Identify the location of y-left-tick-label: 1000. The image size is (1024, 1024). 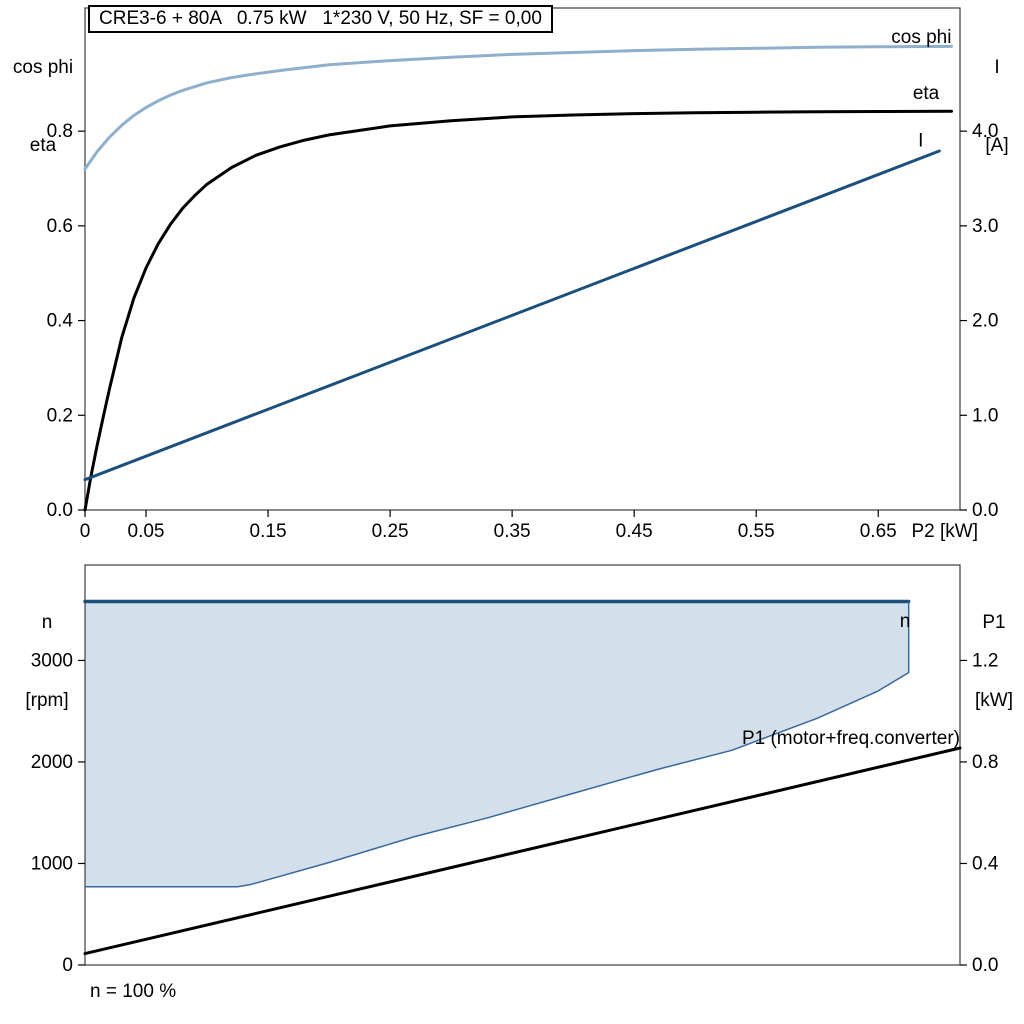
(52, 863).